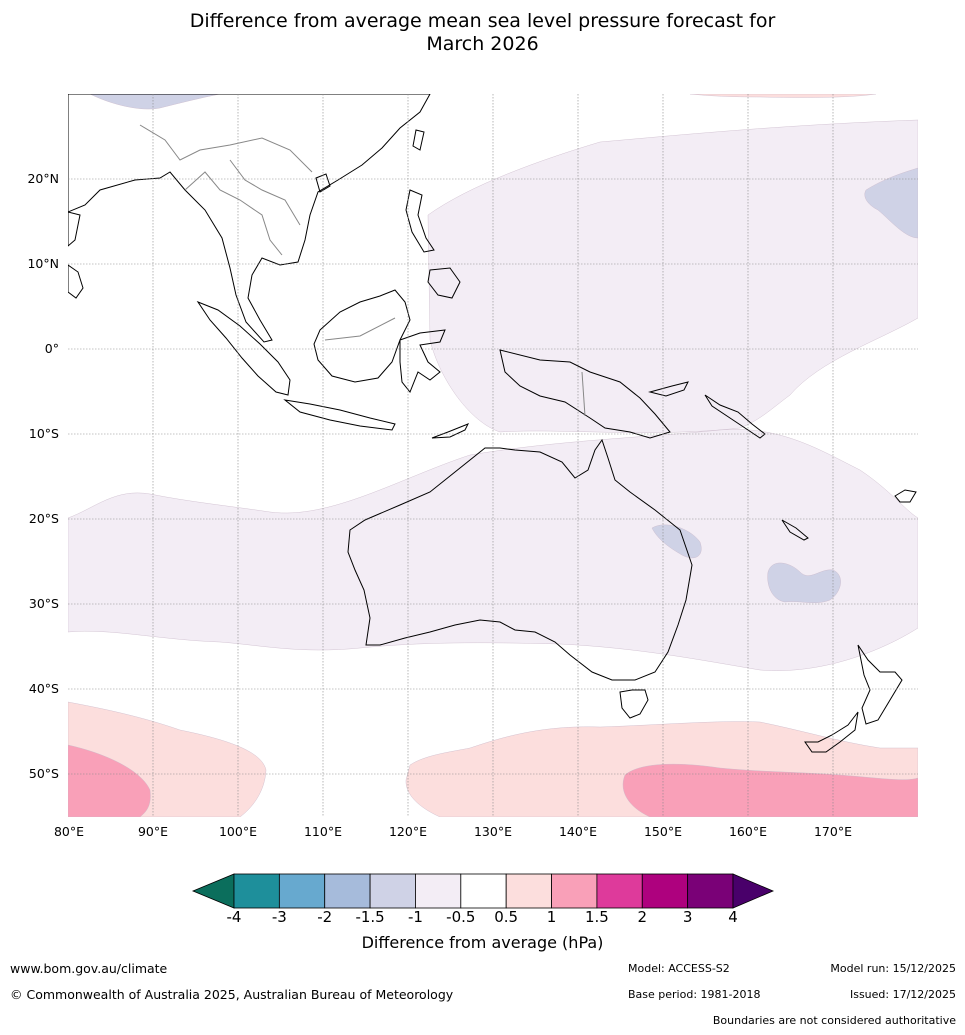  I want to click on anomaly-region-coral-sea, so click(804, 582).